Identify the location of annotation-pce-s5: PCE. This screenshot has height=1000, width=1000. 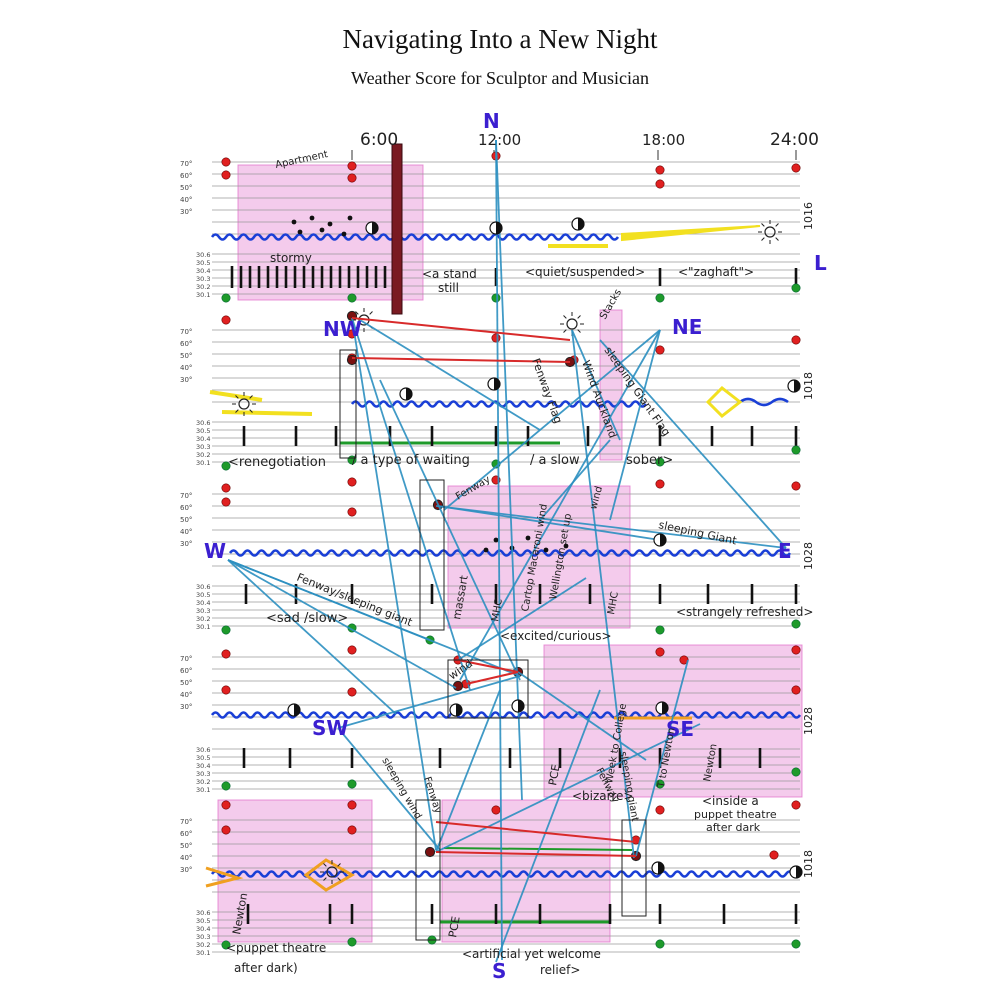
(454, 926).